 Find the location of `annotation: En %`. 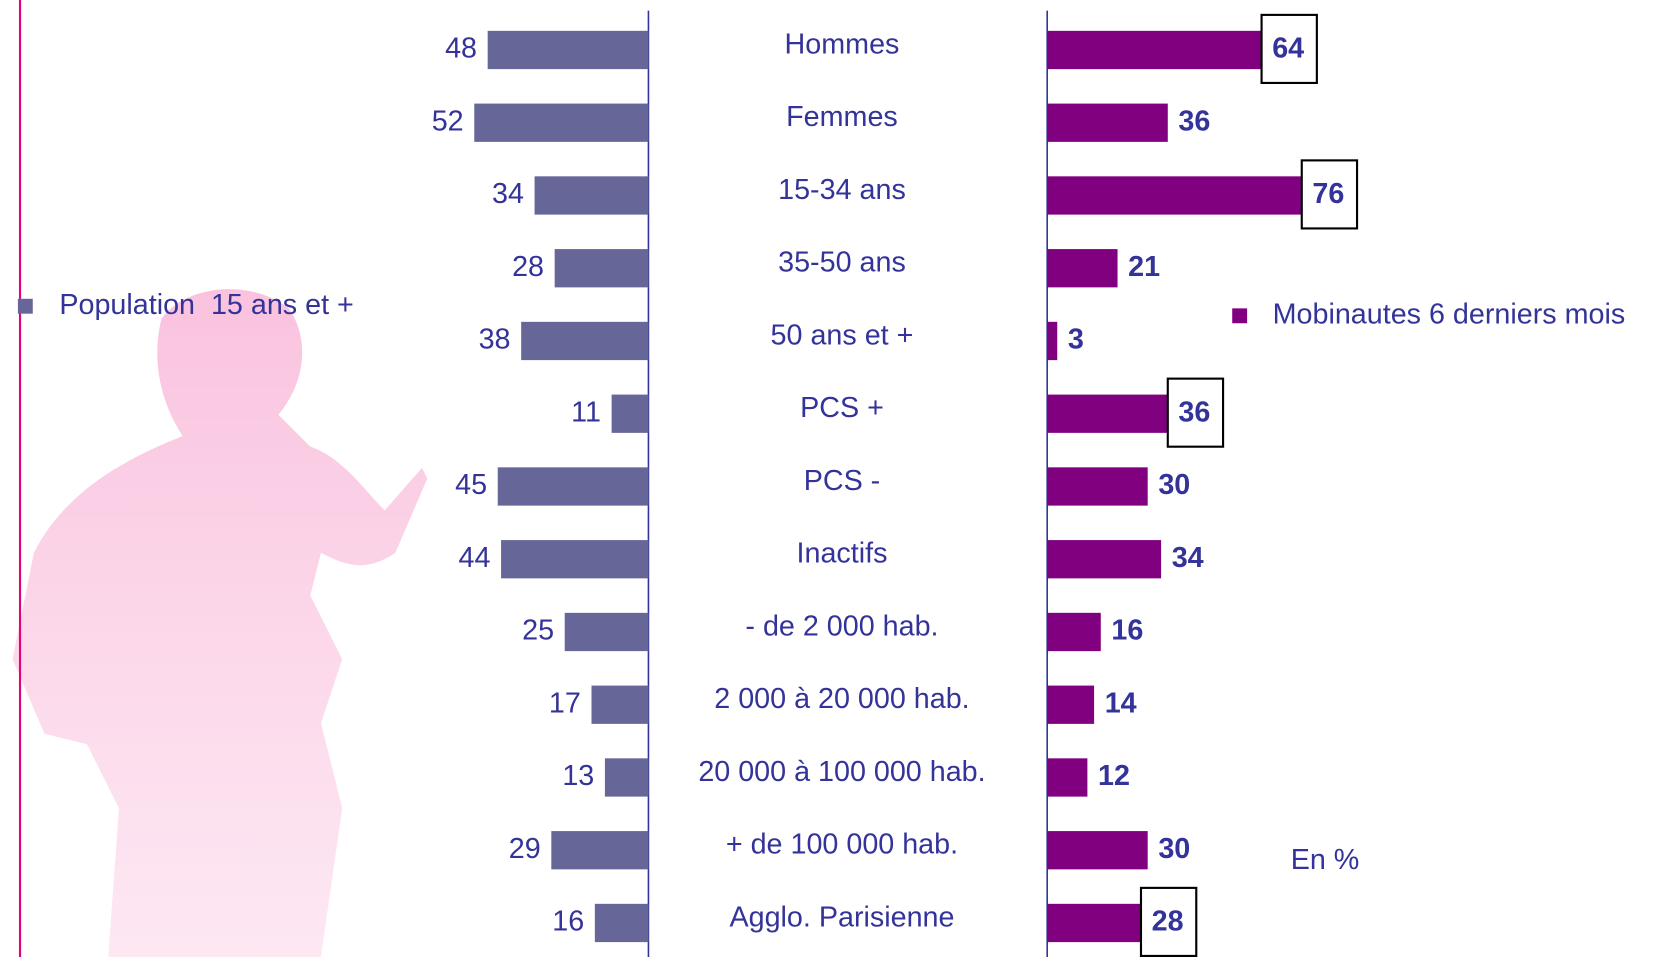

annotation: En % is located at coordinates (1325, 860).